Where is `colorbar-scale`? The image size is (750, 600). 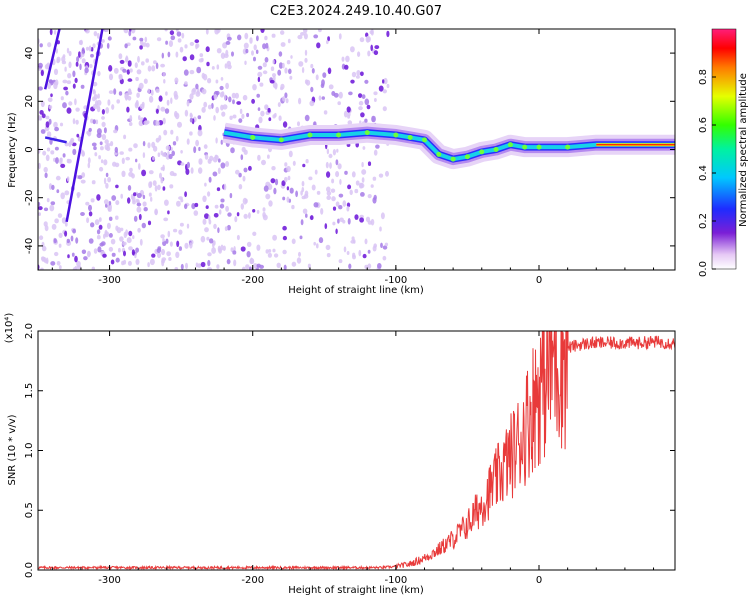
colorbar-scale is located at coordinates (724, 149).